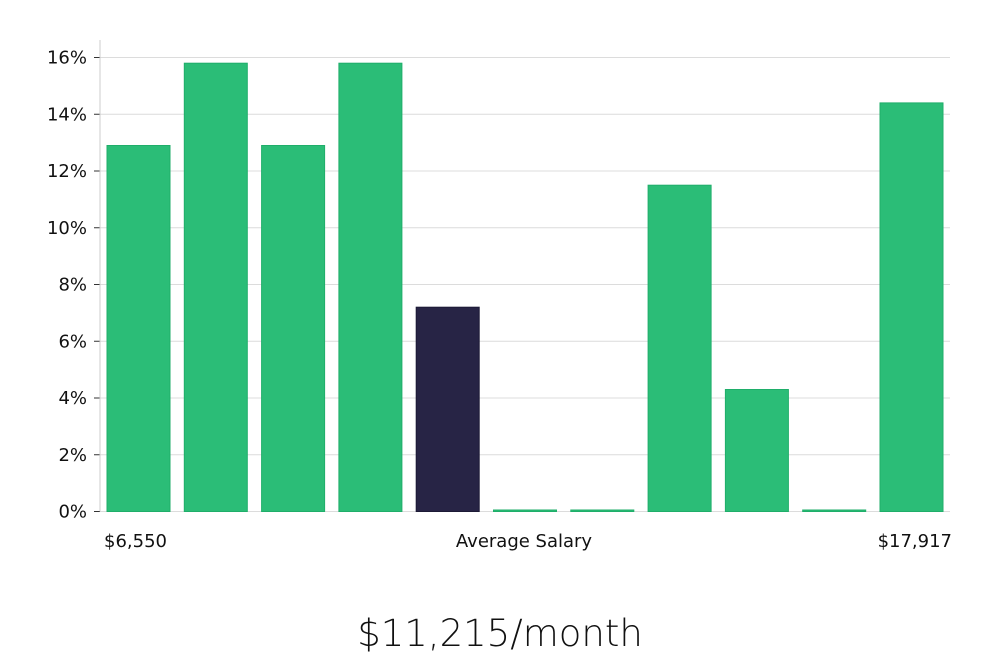 The height and width of the screenshot is (660, 1000). Describe the element at coordinates (72, 455) in the screenshot. I see `y-tick-label: 2%` at that location.